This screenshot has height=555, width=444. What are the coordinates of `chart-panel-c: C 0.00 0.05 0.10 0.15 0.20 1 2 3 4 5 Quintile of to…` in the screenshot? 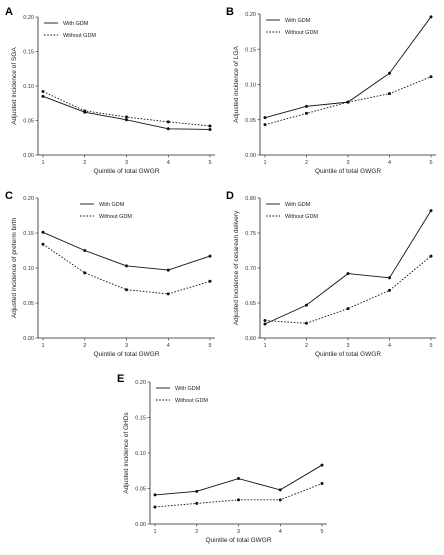 It's located at (110, 274).